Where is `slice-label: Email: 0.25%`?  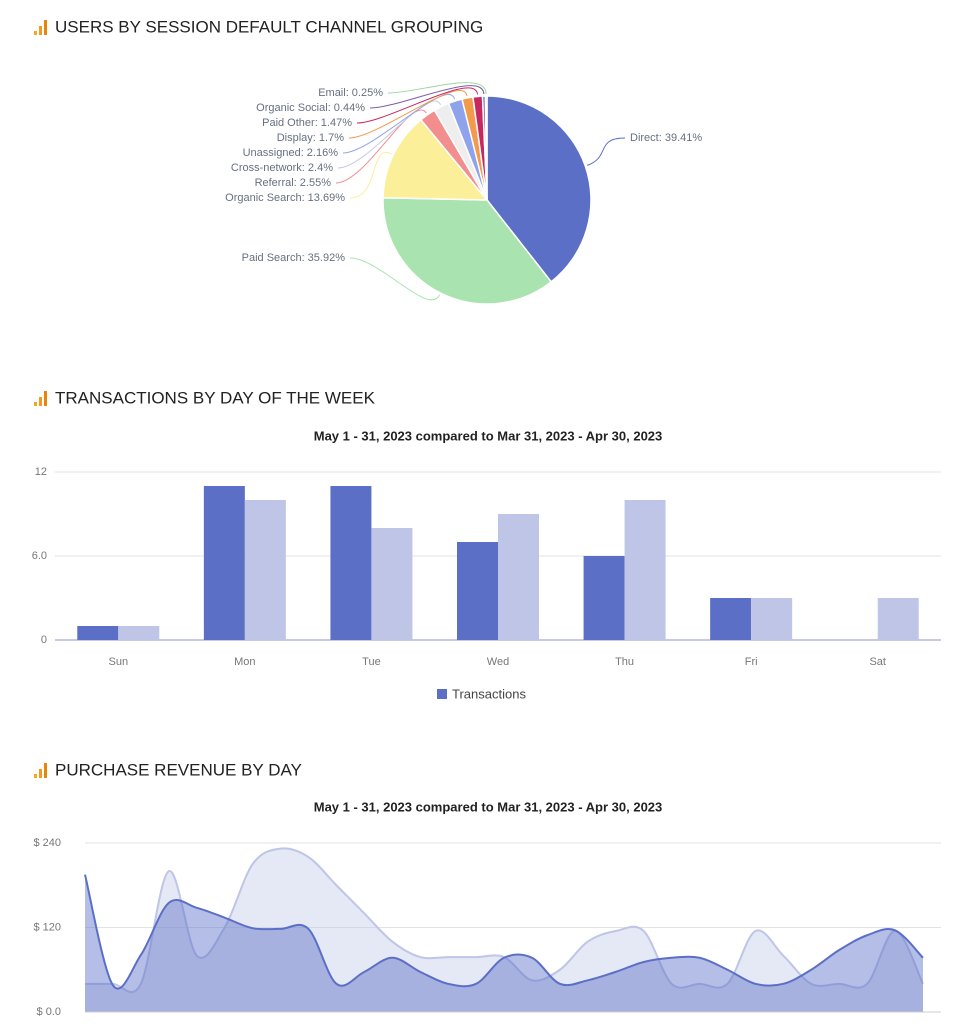 slice-label: Email: 0.25% is located at coordinates (350, 93).